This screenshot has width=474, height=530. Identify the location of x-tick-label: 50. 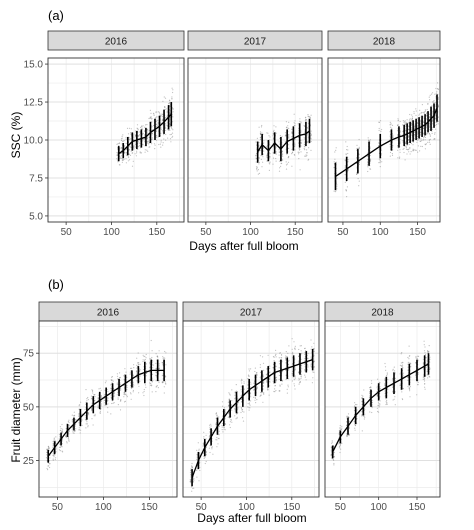
(206, 232).